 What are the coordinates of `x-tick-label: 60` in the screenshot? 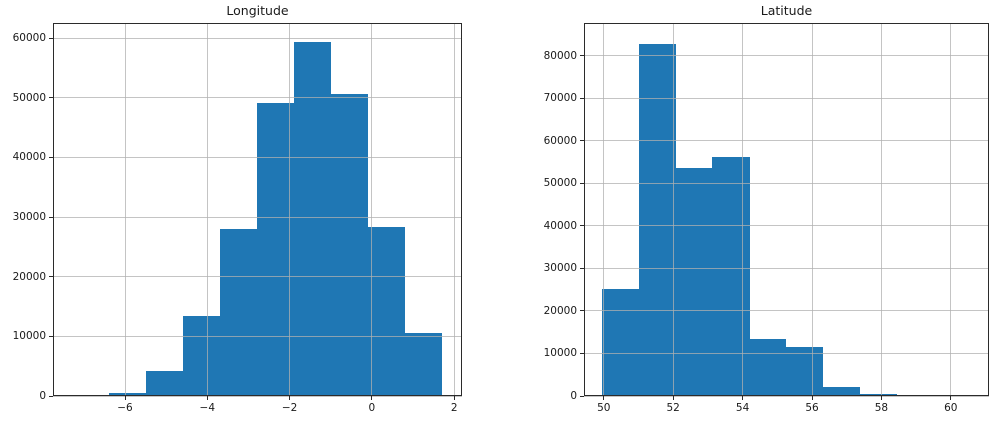 It's located at (951, 408).